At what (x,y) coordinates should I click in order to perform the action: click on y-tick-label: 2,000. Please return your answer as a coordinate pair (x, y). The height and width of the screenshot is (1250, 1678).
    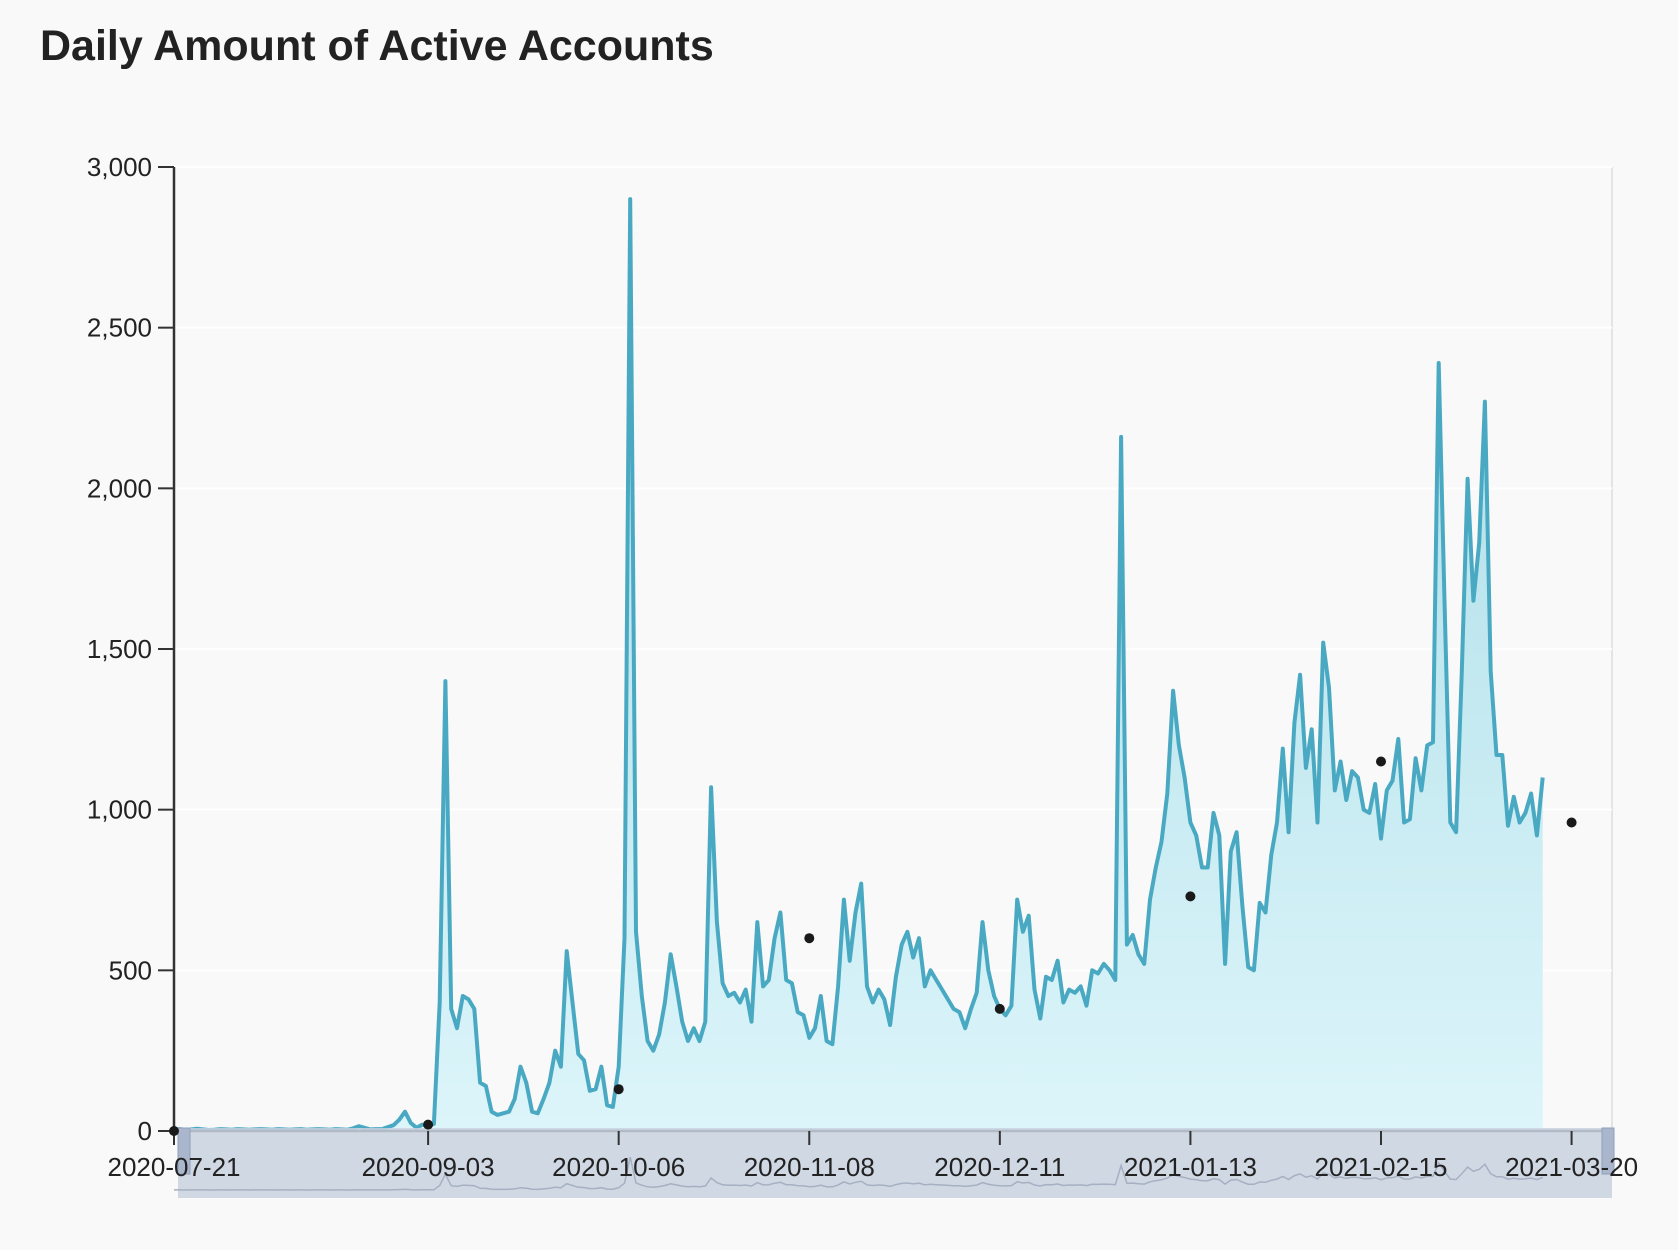
    Looking at the image, I should click on (119, 488).